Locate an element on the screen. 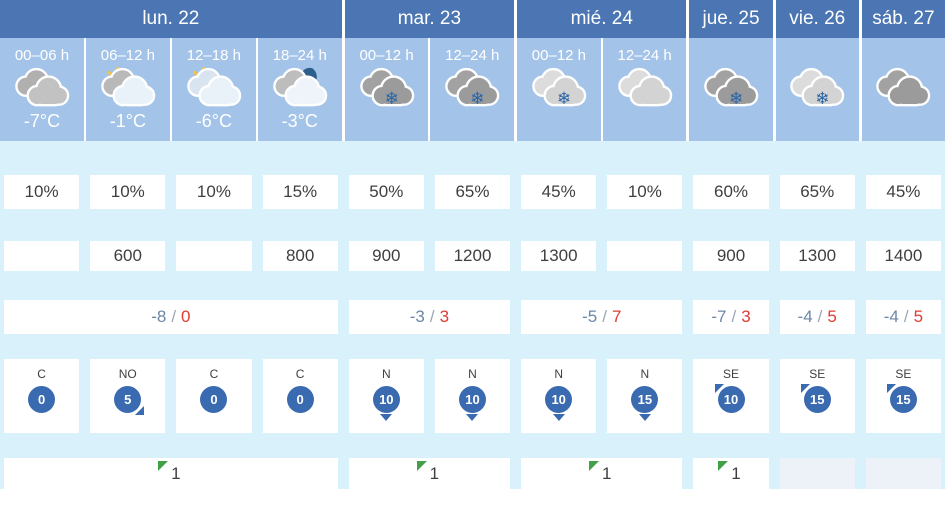  periods-row: 00–12 h ❄ 12–24 h ❄ is located at coordinates (429, 89).